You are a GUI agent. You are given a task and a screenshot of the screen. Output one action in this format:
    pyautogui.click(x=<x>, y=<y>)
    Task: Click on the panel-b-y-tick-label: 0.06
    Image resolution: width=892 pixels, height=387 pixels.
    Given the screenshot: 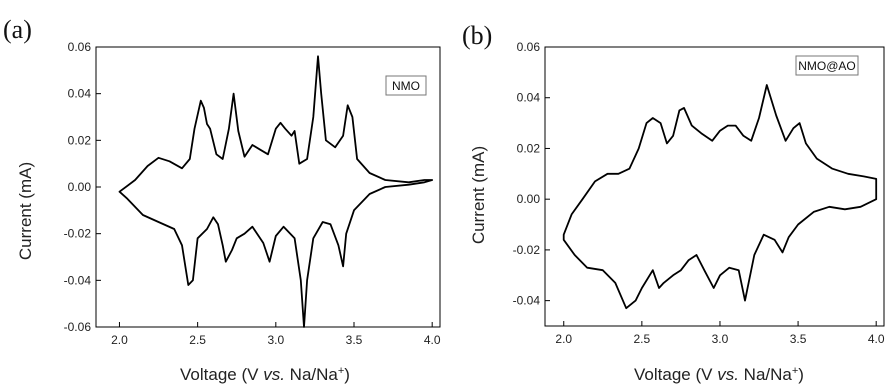 What is the action you would take?
    pyautogui.click(x=529, y=47)
    